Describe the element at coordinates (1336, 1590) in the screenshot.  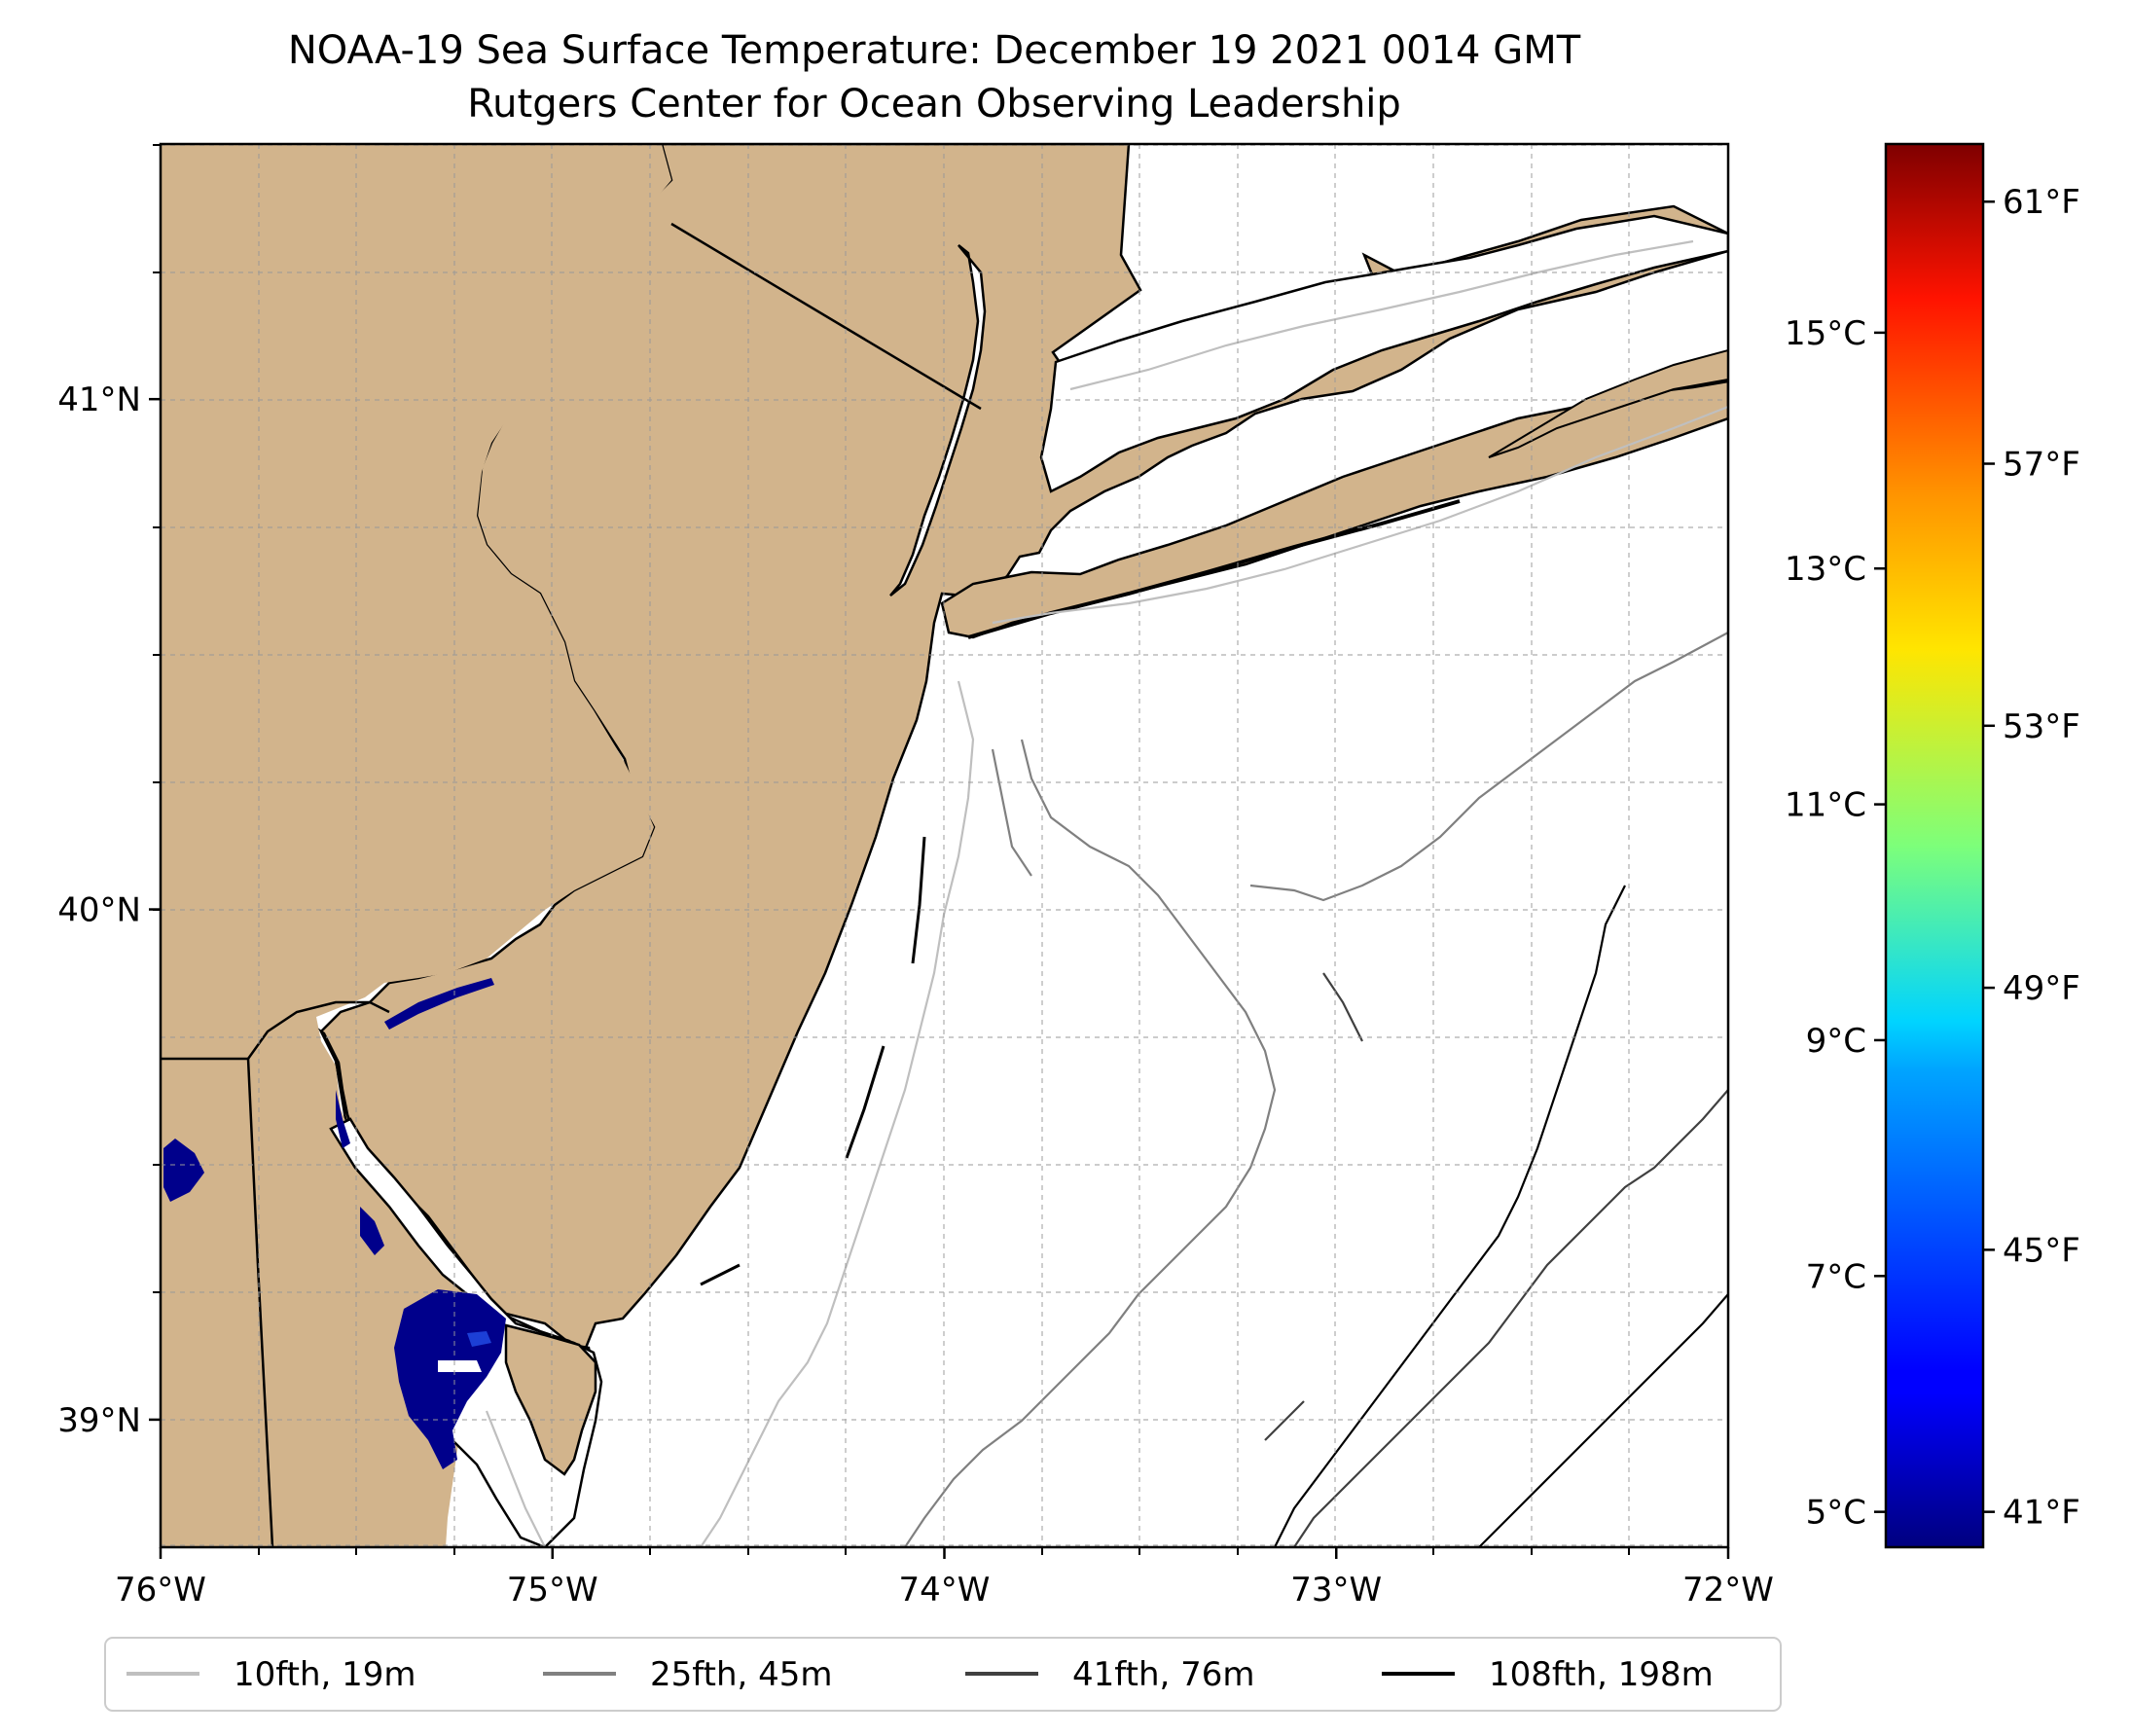
I see `x-tick-label: 73°W` at that location.